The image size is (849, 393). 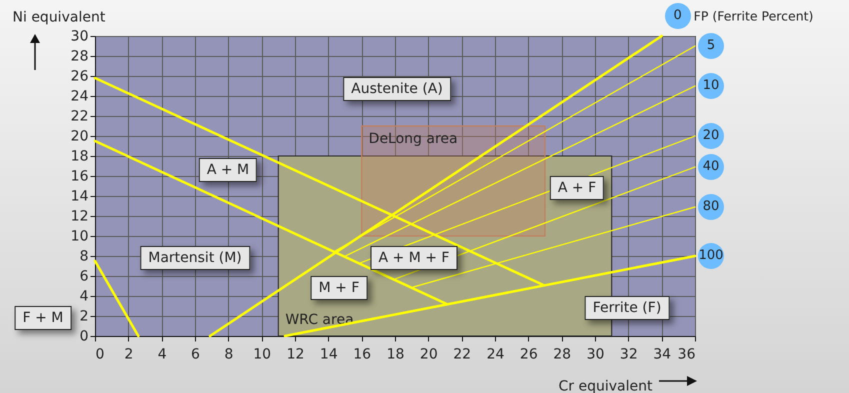 What do you see at coordinates (339, 288) in the screenshot?
I see `annotation: M + F` at bounding box center [339, 288].